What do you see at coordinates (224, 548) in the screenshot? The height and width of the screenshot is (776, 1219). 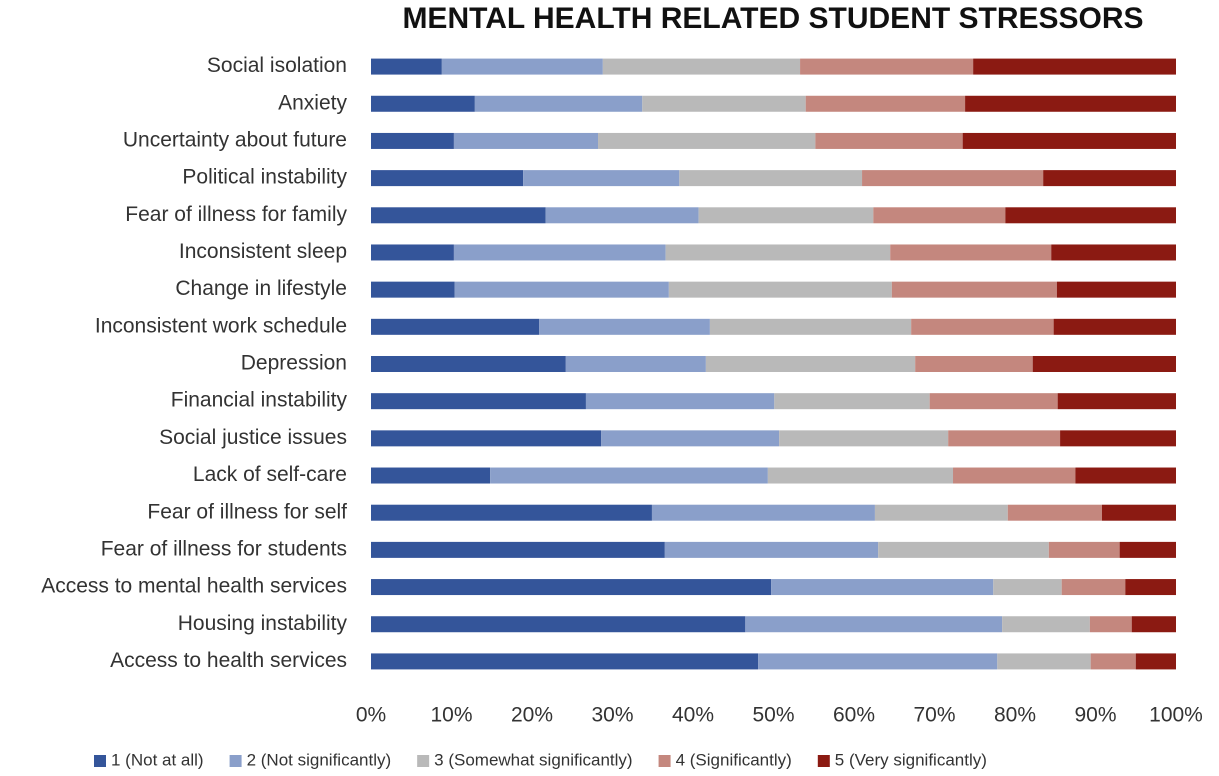 I see `y-tick-label: Fear of illness for students` at bounding box center [224, 548].